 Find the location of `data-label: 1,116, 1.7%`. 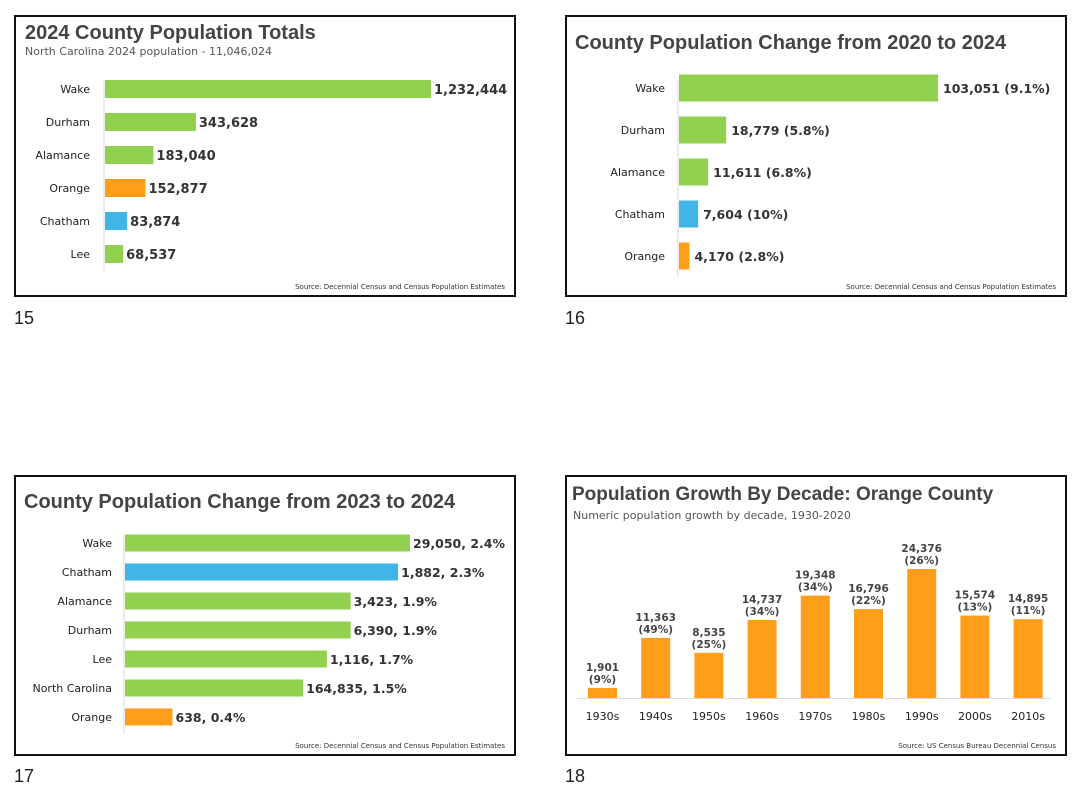

data-label: 1,116, 1.7% is located at coordinates (372, 659).